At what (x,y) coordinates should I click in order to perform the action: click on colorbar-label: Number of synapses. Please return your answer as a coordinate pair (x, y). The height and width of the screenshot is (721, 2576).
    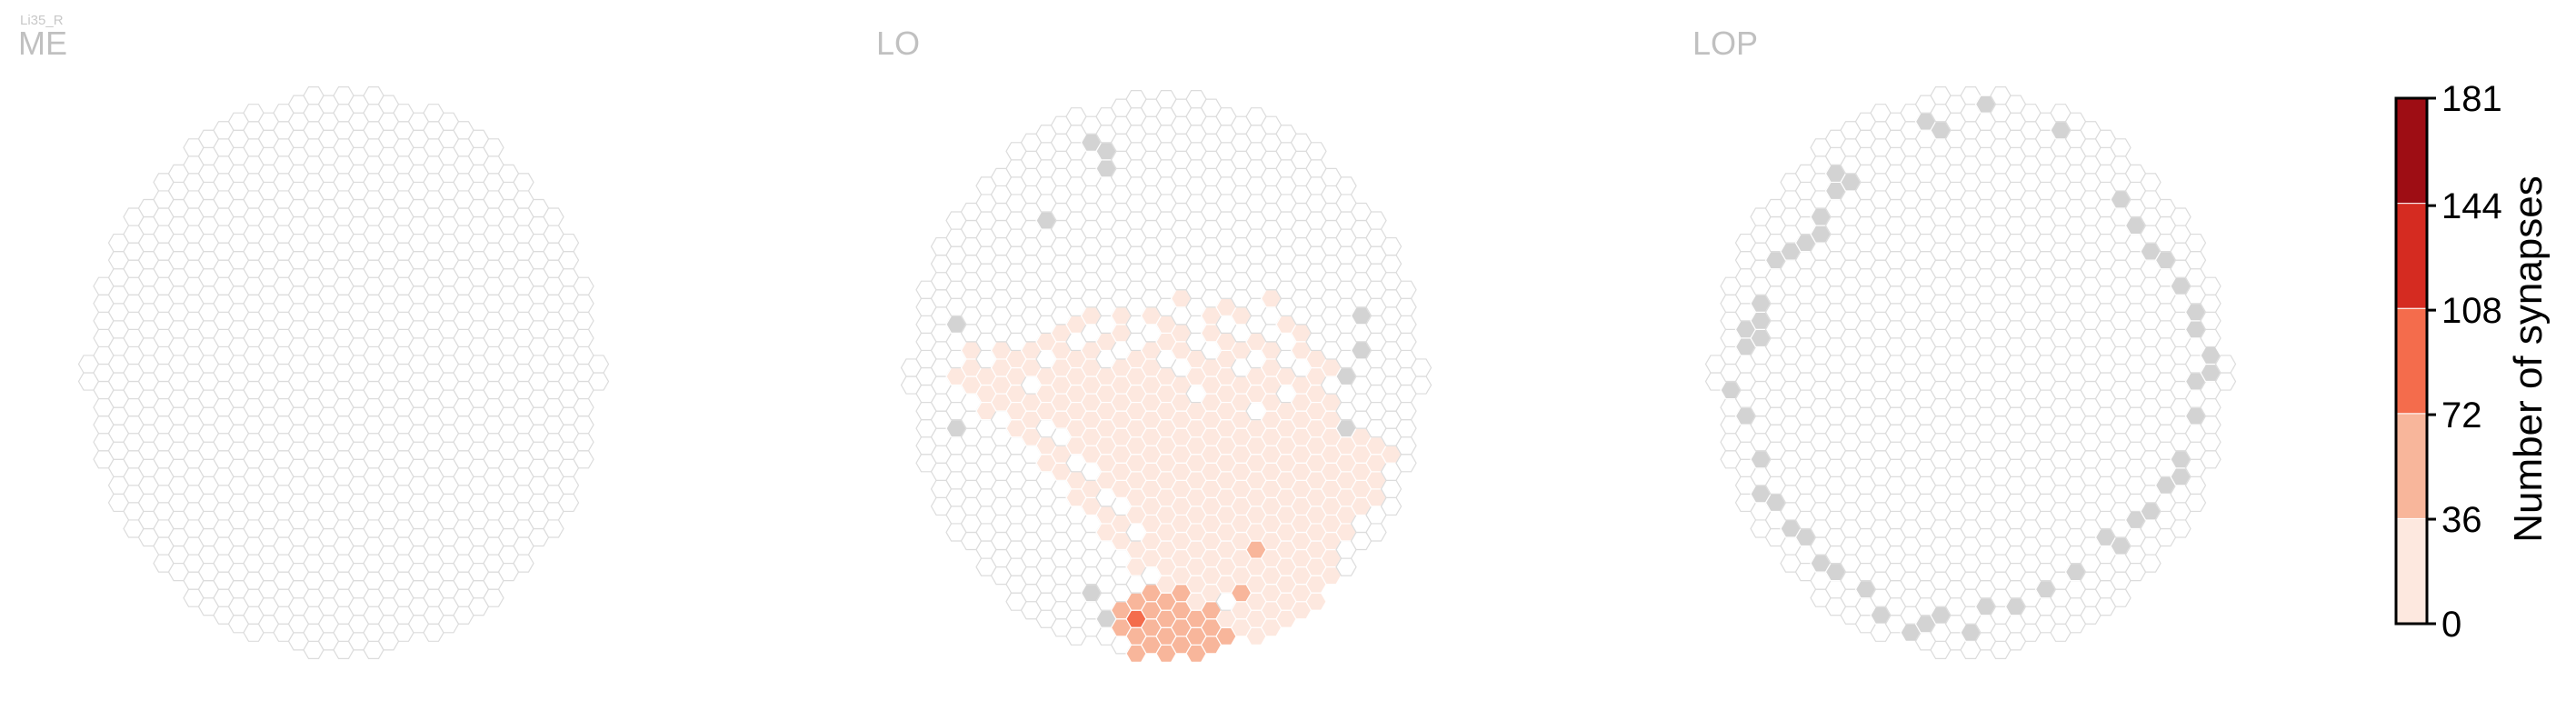
    Looking at the image, I should click on (2528, 359).